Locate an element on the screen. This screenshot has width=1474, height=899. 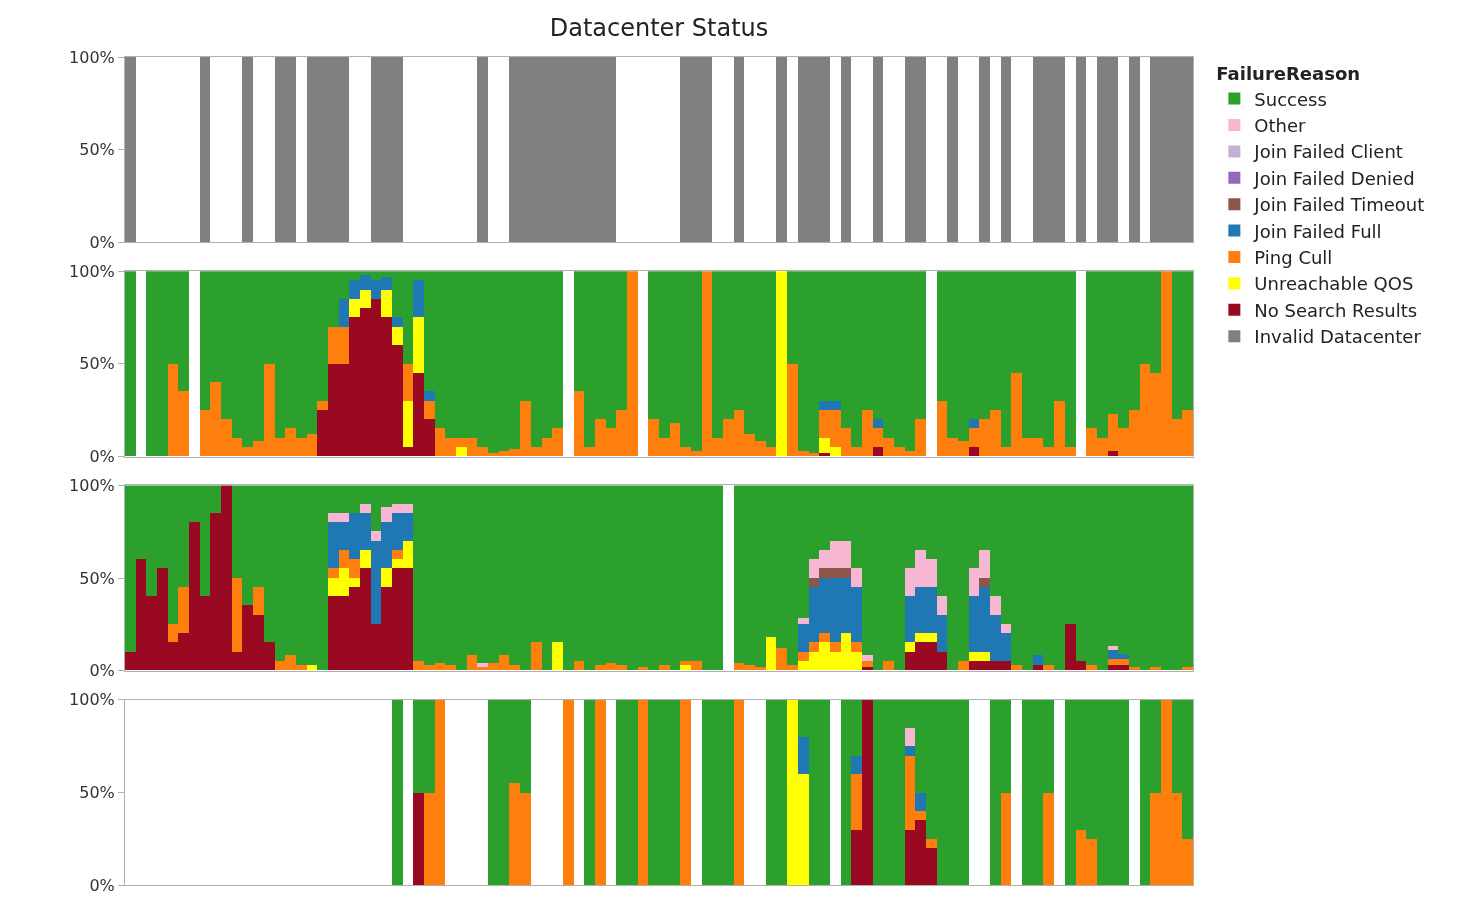
legend-label: Join Failed Client is located at coordinates (1328, 152).